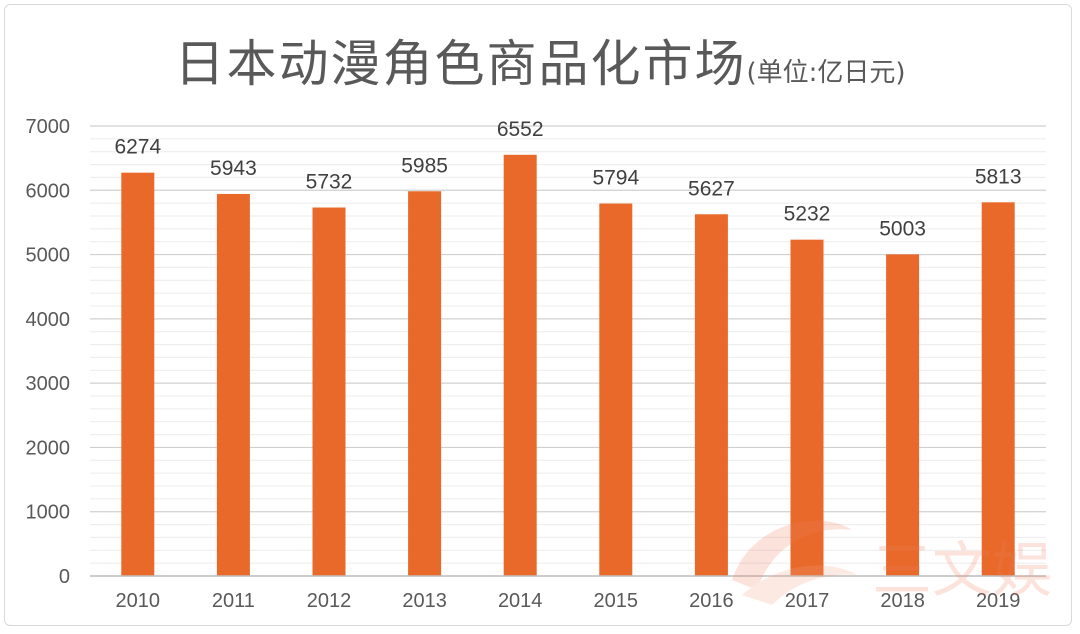  Describe the element at coordinates (902, 601) in the screenshot. I see `x-tick-label: 2018` at that location.